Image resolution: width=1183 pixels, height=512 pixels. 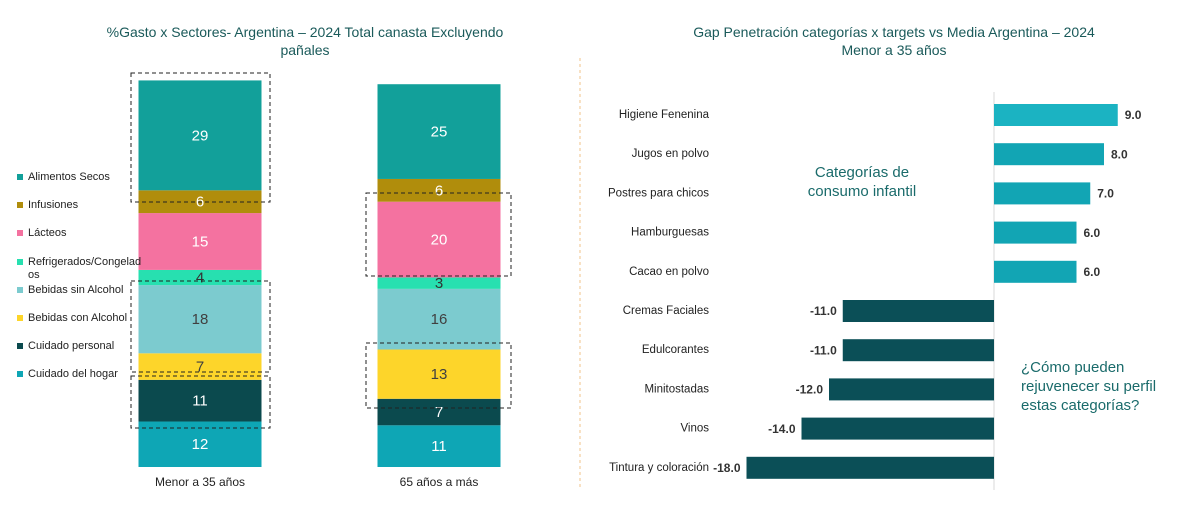 What do you see at coordinates (1105, 194) in the screenshot?
I see `value-label: 7.0` at bounding box center [1105, 194].